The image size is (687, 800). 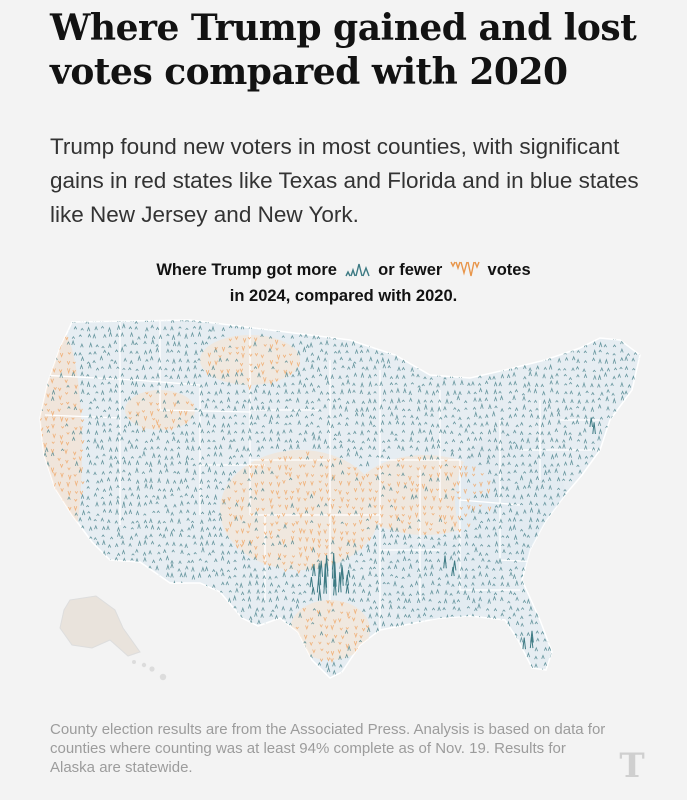 What do you see at coordinates (410, 270) in the screenshot?
I see `legend-text-fewer: or fewer` at bounding box center [410, 270].